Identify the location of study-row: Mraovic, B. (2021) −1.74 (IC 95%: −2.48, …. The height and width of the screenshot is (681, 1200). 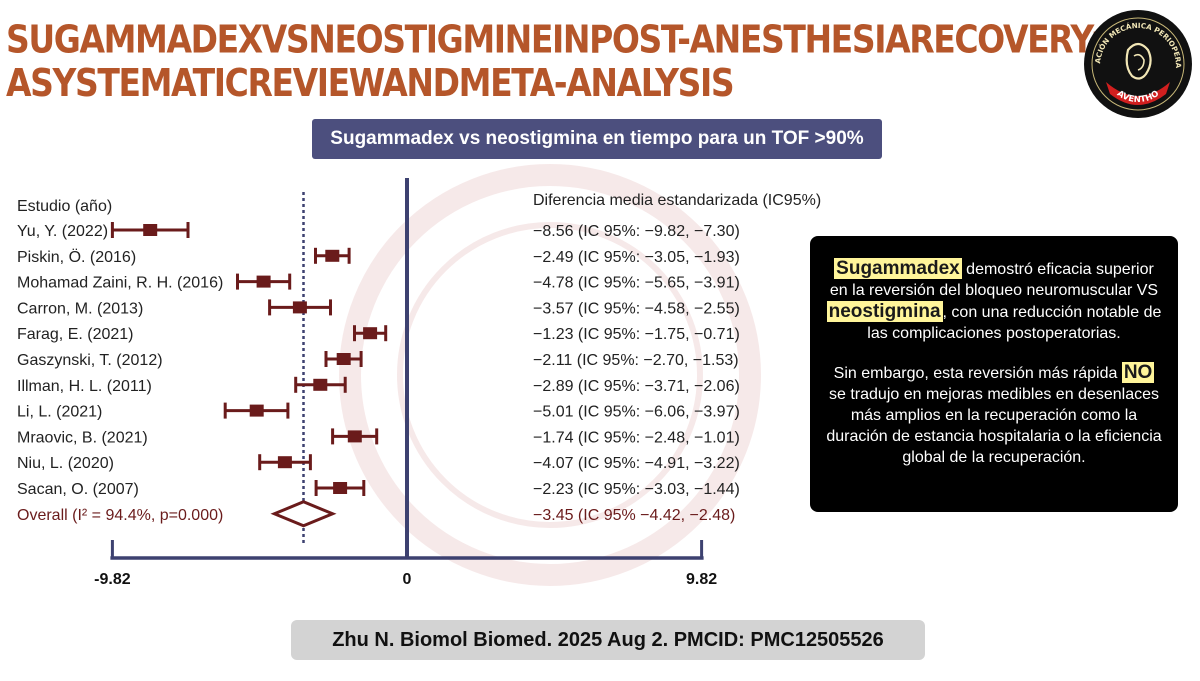
(378, 437).